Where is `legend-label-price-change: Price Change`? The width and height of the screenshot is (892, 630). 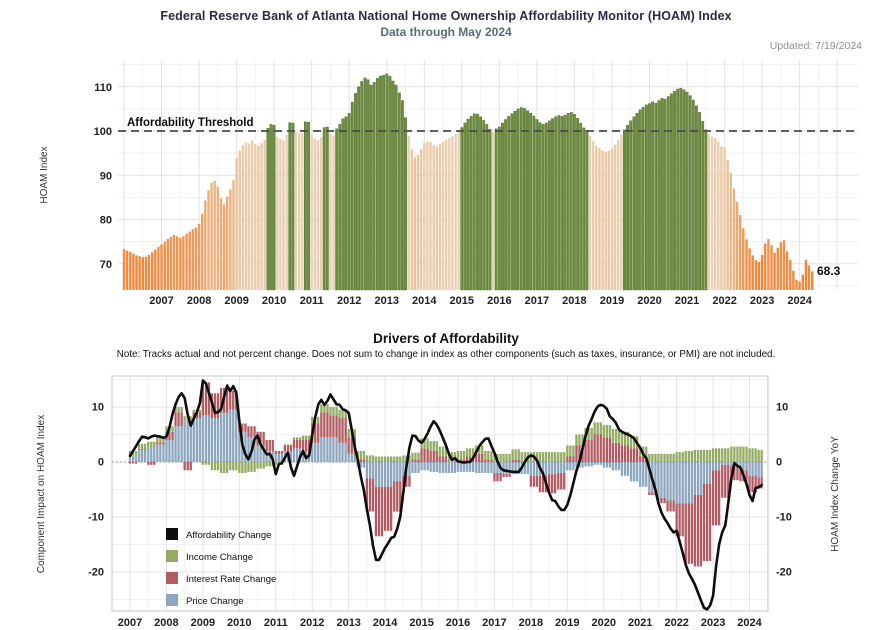 legend-label-price-change: Price Change is located at coordinates (215, 601).